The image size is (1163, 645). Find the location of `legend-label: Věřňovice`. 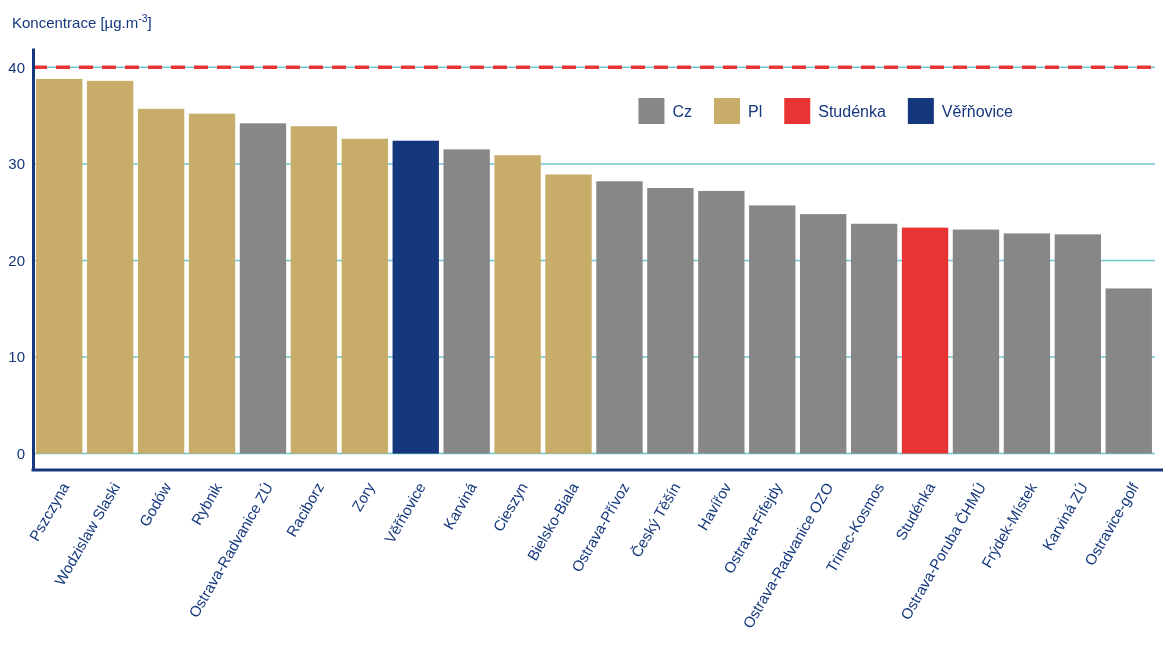

legend-label: Věřňovice is located at coordinates (977, 111).